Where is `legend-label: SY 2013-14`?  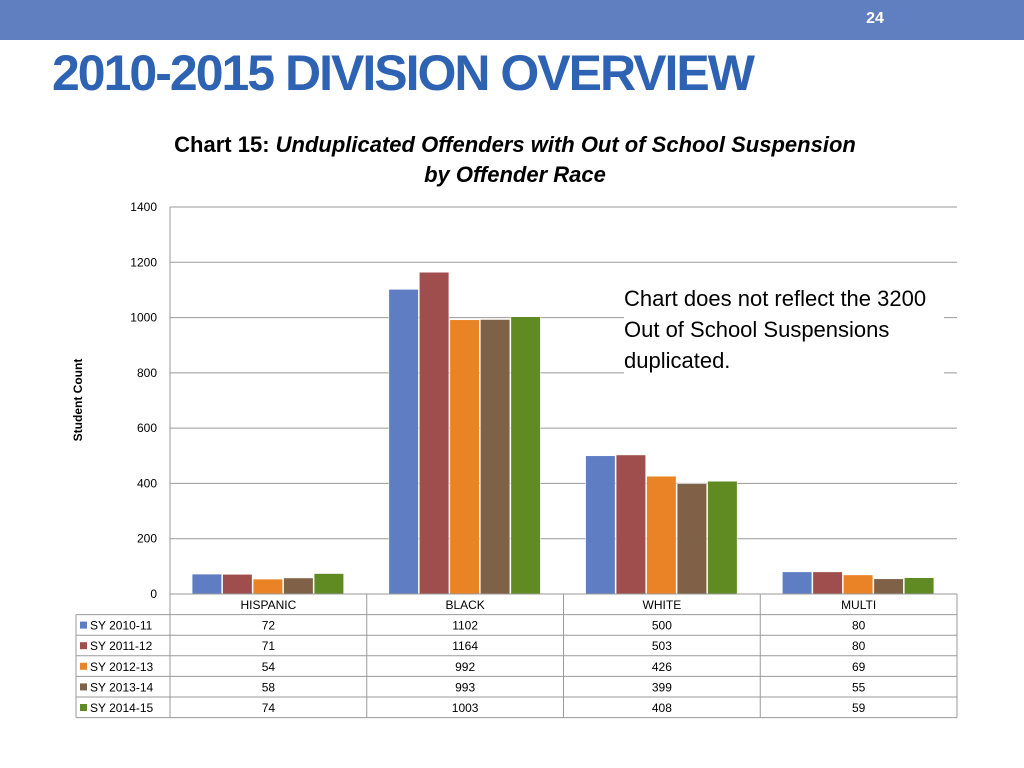 legend-label: SY 2013-14 is located at coordinates (121, 687).